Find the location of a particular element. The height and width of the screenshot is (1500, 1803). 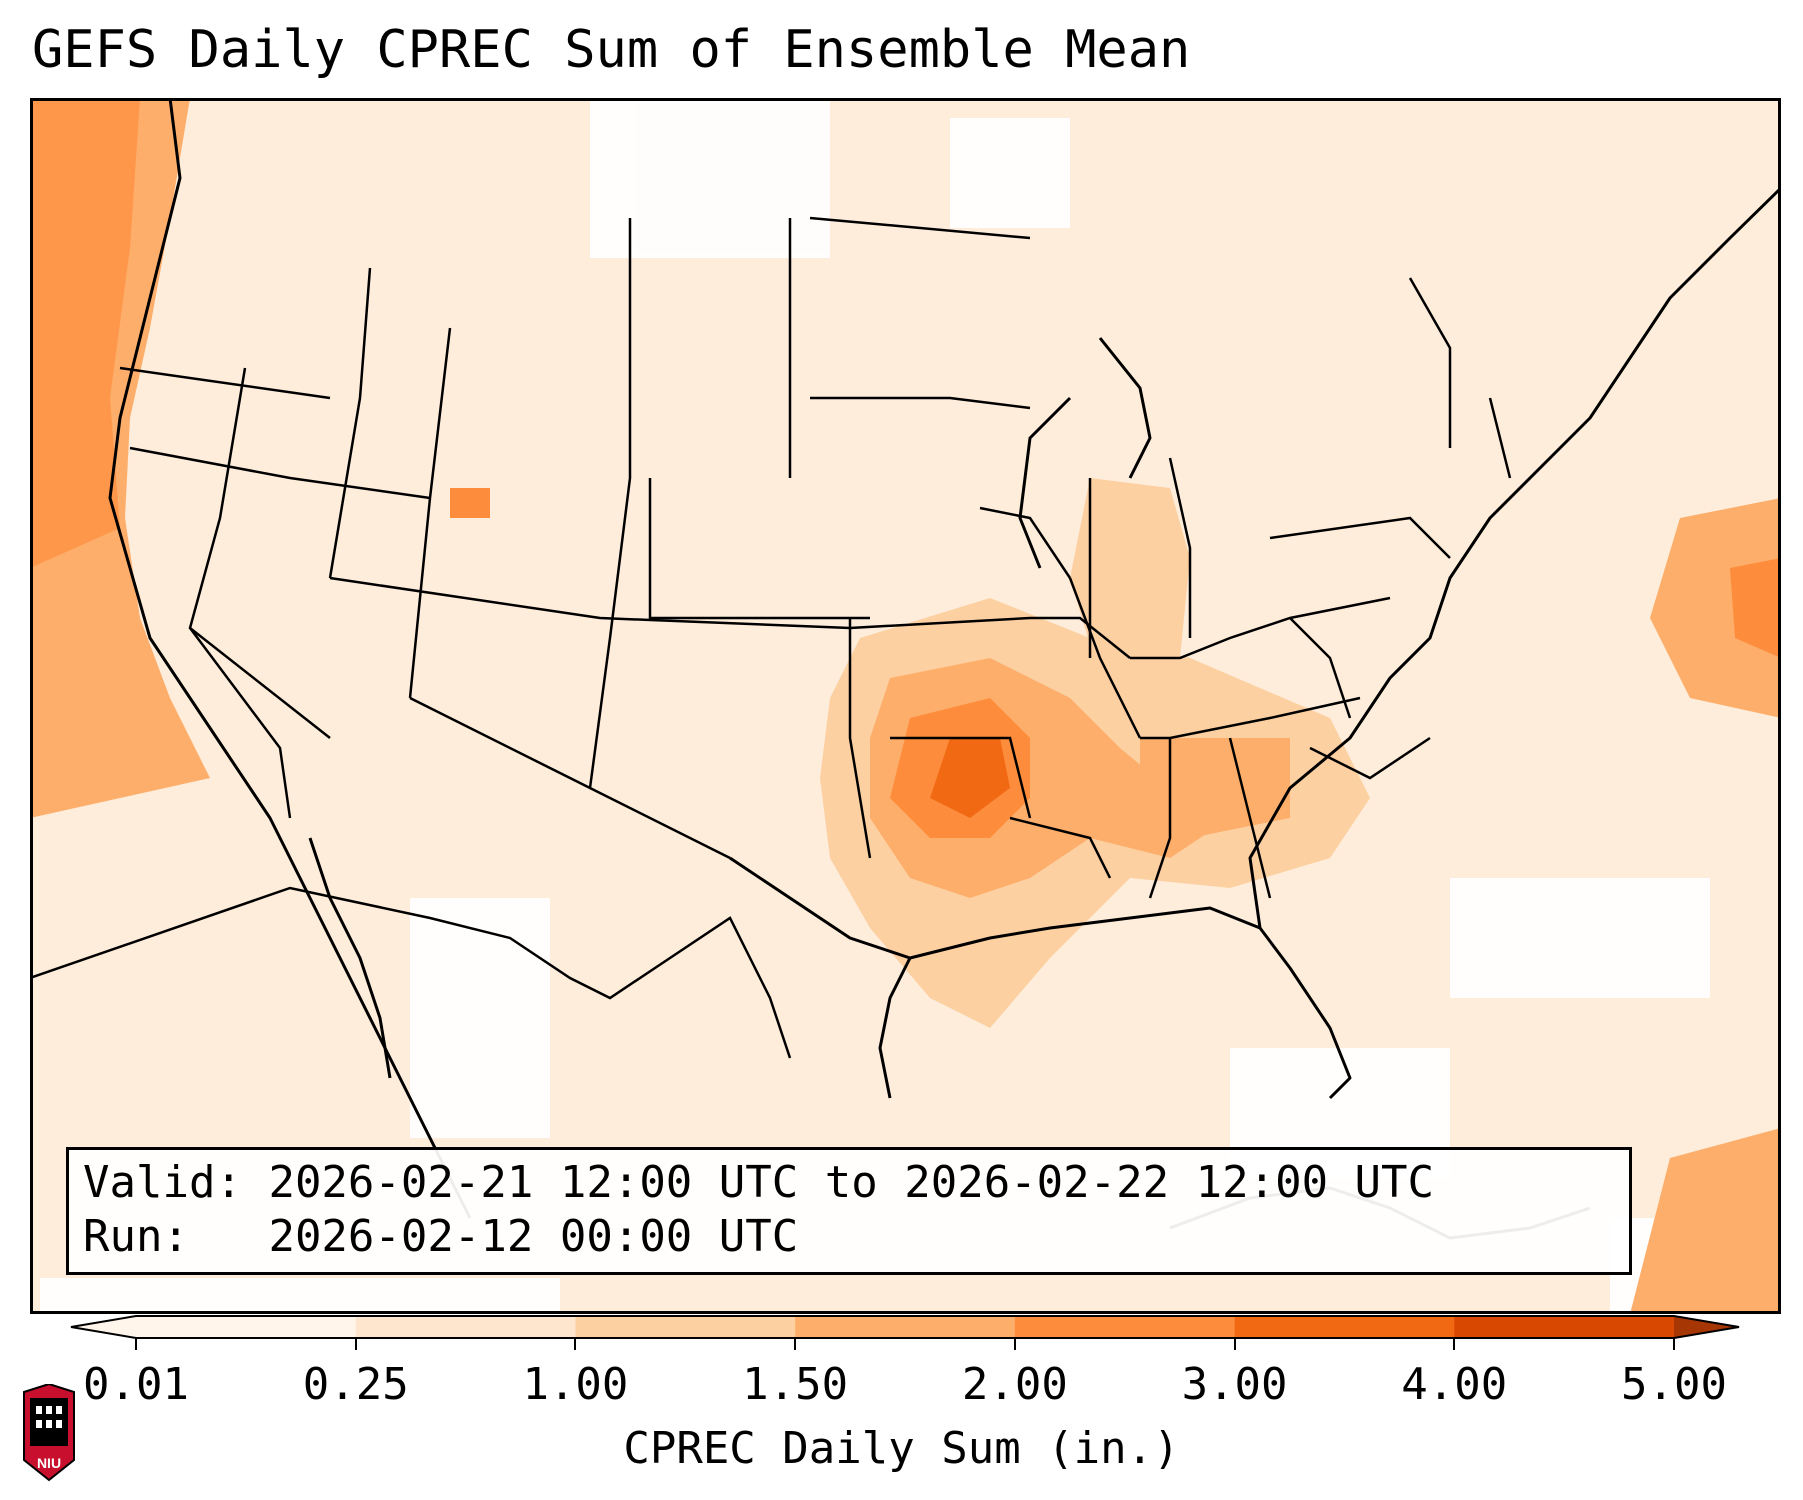

niu-logo: NIU is located at coordinates (49, 1433).